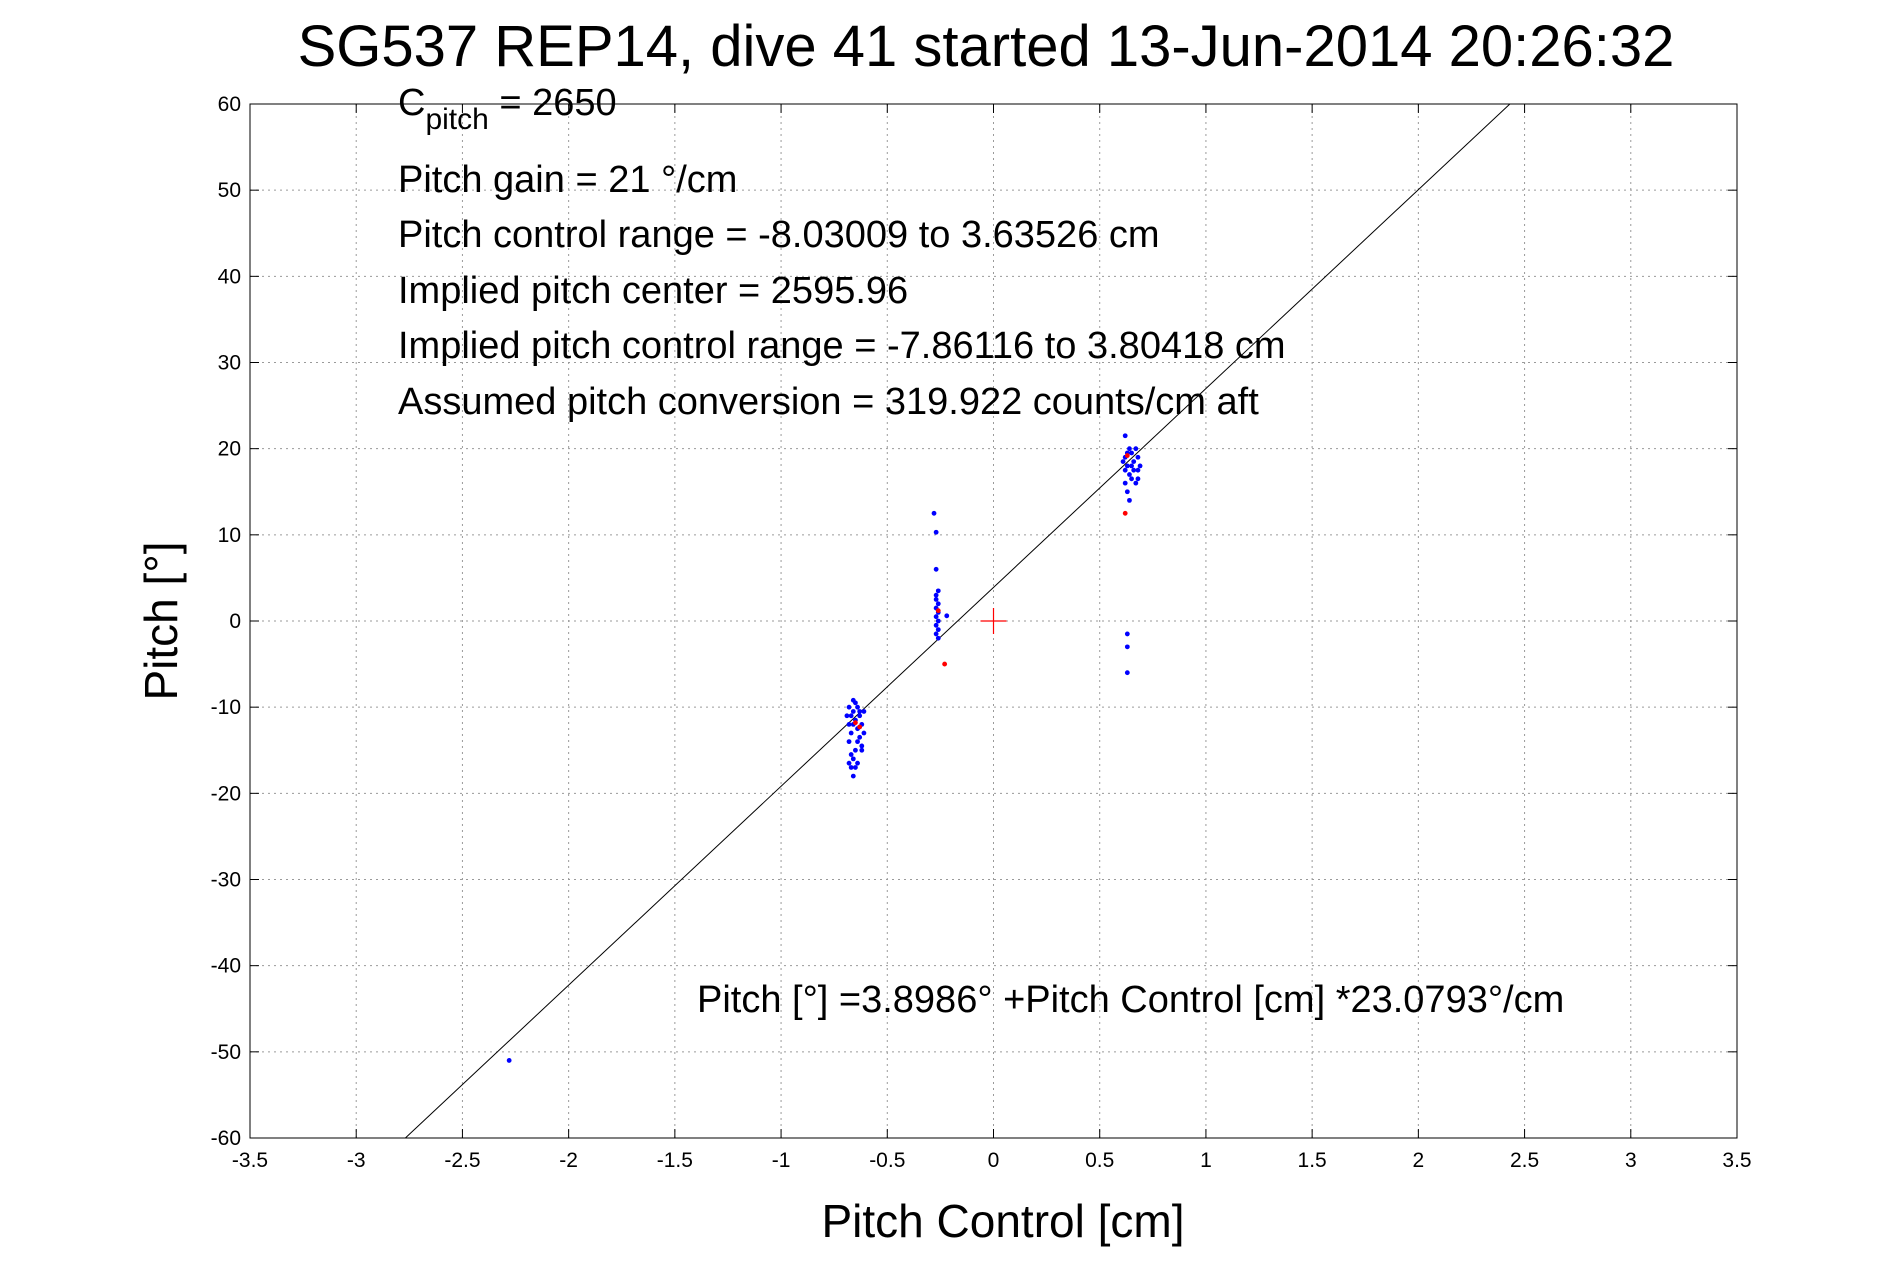  Describe the element at coordinates (356, 1160) in the screenshot. I see `x-tick-label: -3` at that location.